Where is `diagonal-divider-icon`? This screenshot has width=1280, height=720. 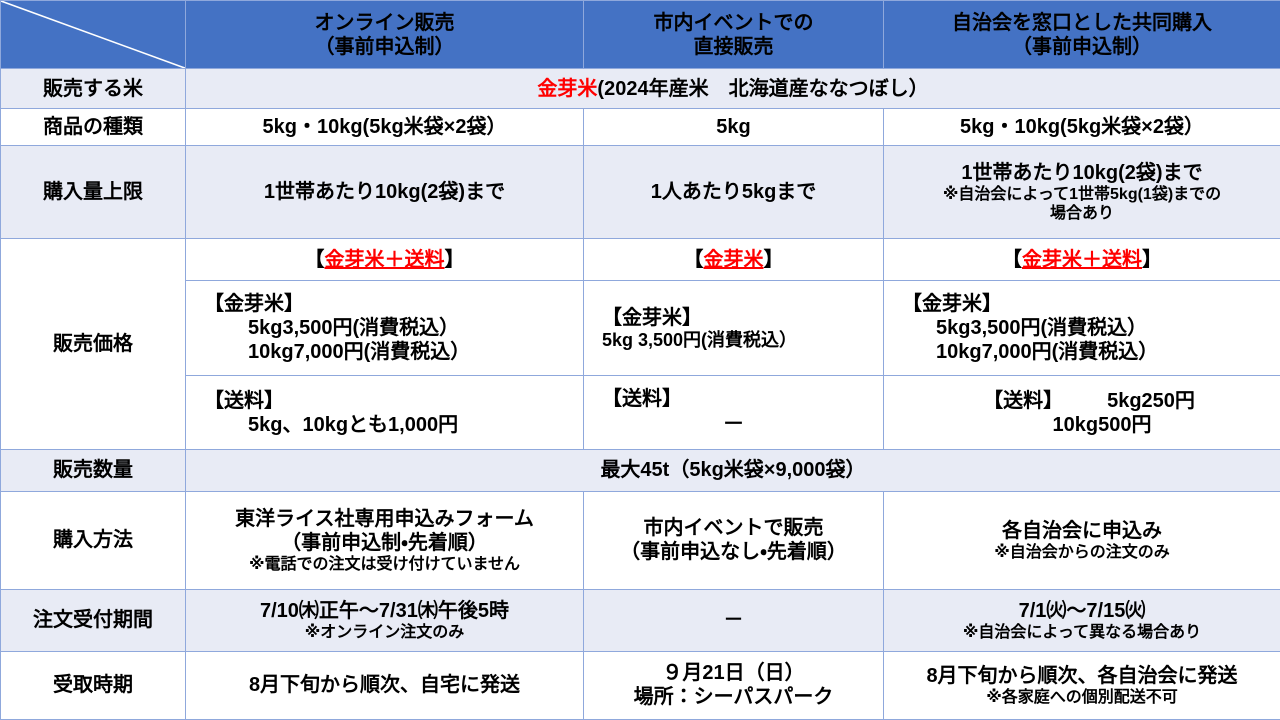
diagonal-divider-icon is located at coordinates (93, 34).